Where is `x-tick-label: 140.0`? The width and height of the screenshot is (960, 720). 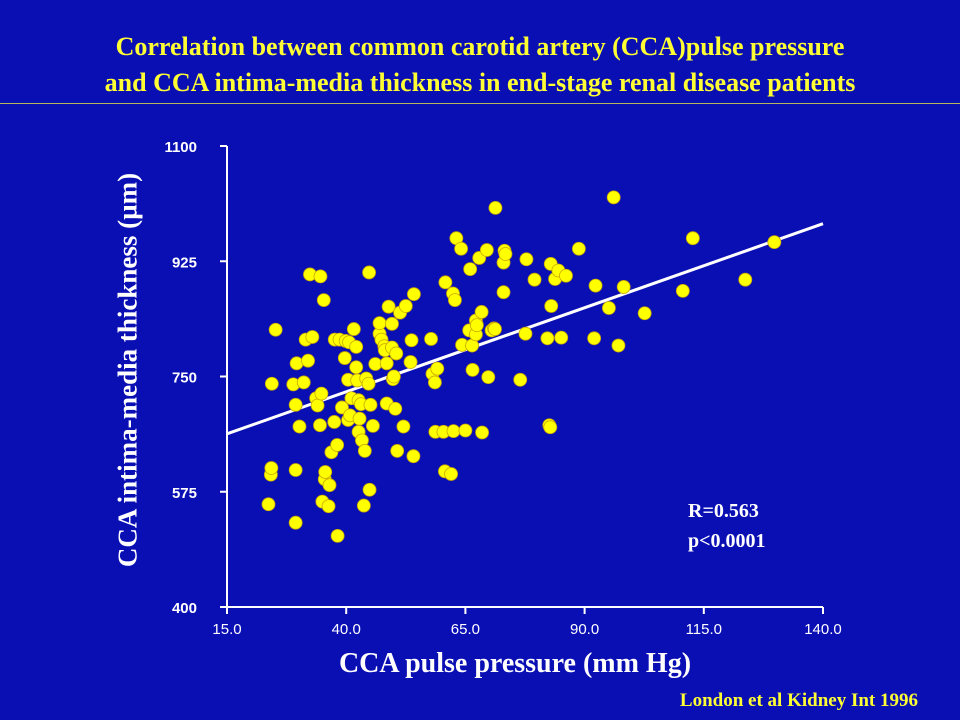 x-tick-label: 140.0 is located at coordinates (823, 629).